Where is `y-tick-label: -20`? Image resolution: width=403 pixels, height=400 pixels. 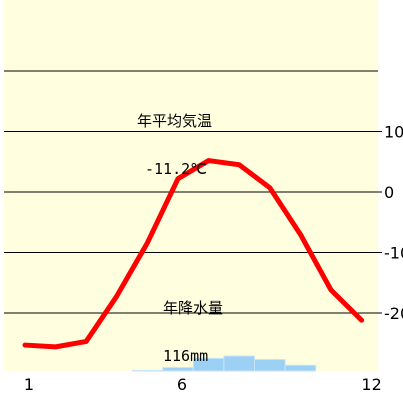
y-tick-label: -20 is located at coordinates (393, 313).